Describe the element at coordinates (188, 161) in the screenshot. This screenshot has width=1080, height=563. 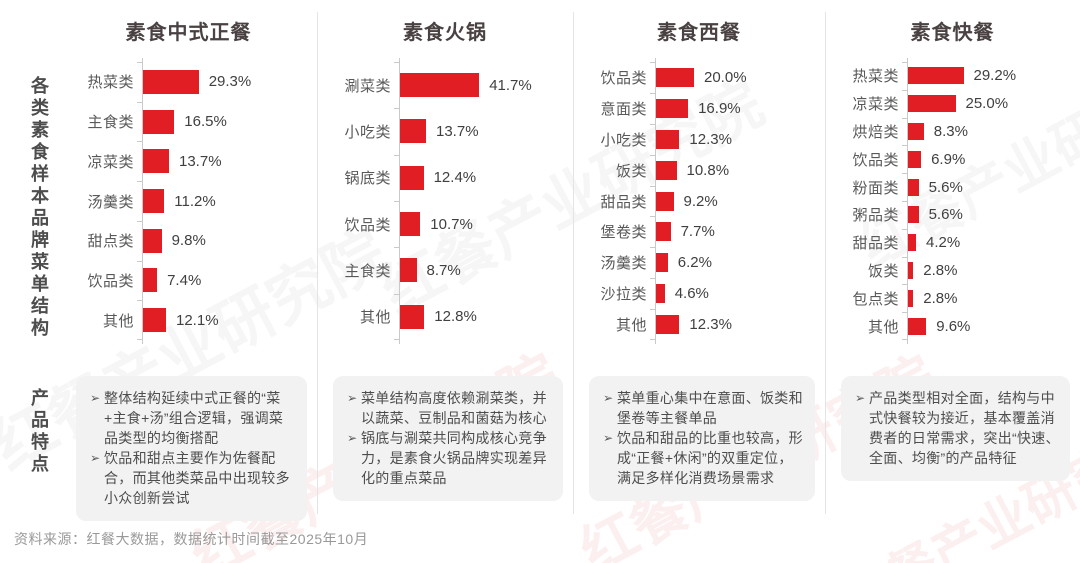
I see `bar-row: 凉菜类 13.7%` at that location.